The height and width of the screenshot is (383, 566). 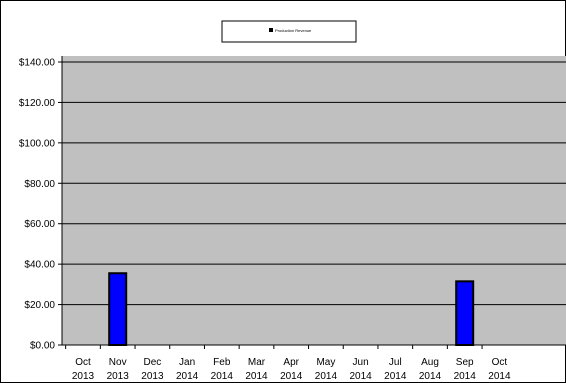 What do you see at coordinates (37, 63) in the screenshot?
I see `y-tick-label: $140.00` at bounding box center [37, 63].